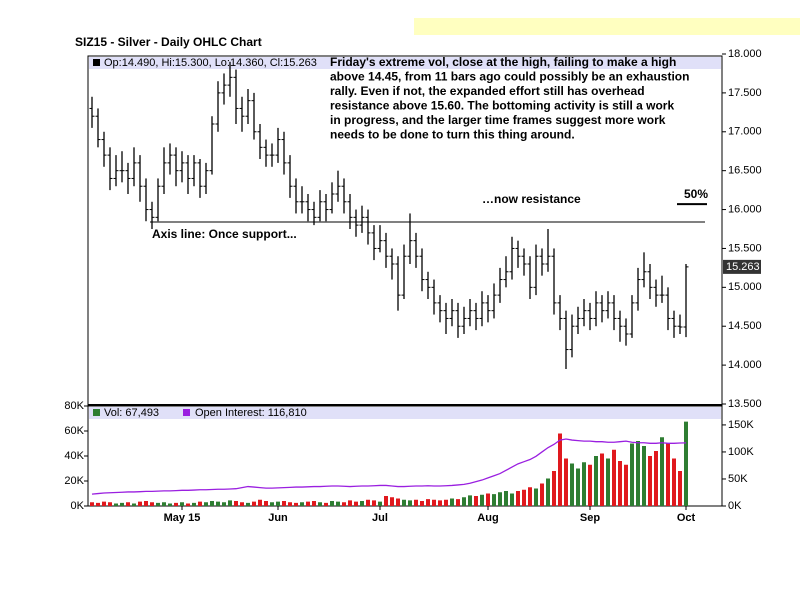 Image resolution: width=800 pixels, height=600 pixels. Describe the element at coordinates (745, 54) in the screenshot. I see `y-tick-label: 18.000` at that location.